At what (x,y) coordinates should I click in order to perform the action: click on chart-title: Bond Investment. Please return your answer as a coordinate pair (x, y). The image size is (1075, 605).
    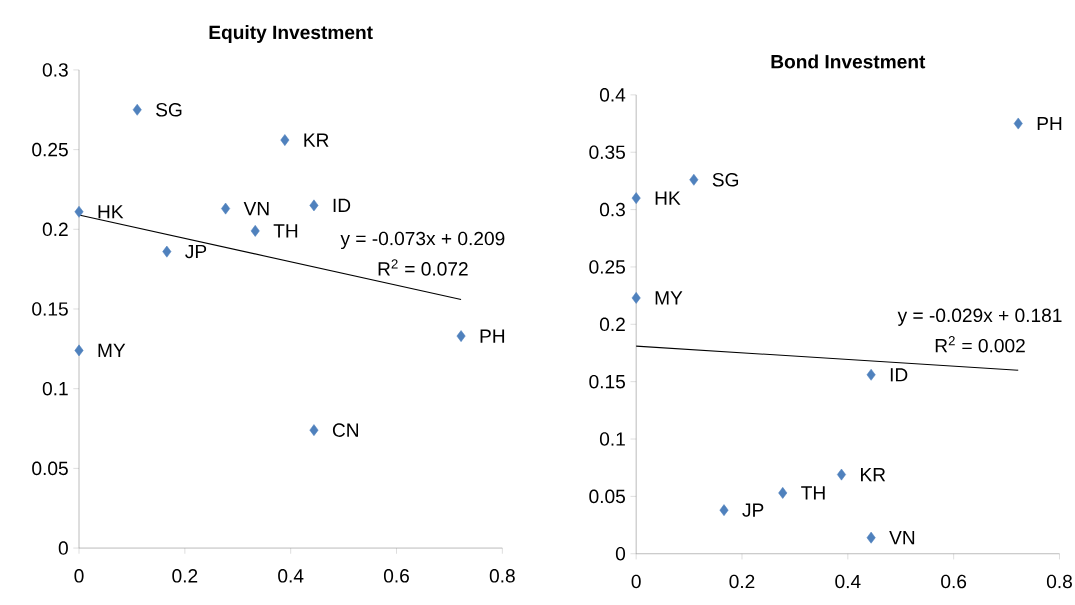
    Looking at the image, I should click on (848, 61).